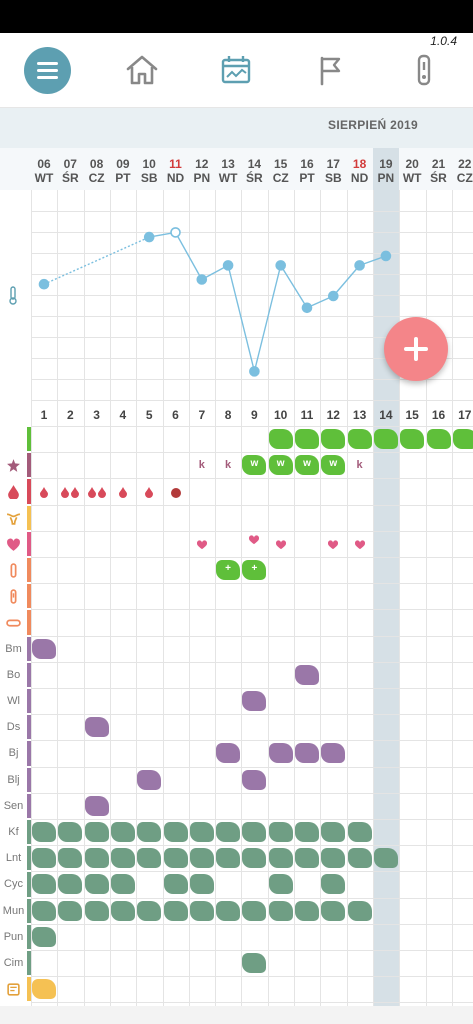 This screenshot has width=473, height=1024. What do you see at coordinates (333, 171) in the screenshot?
I see `date-column-header: 17 SB` at bounding box center [333, 171].